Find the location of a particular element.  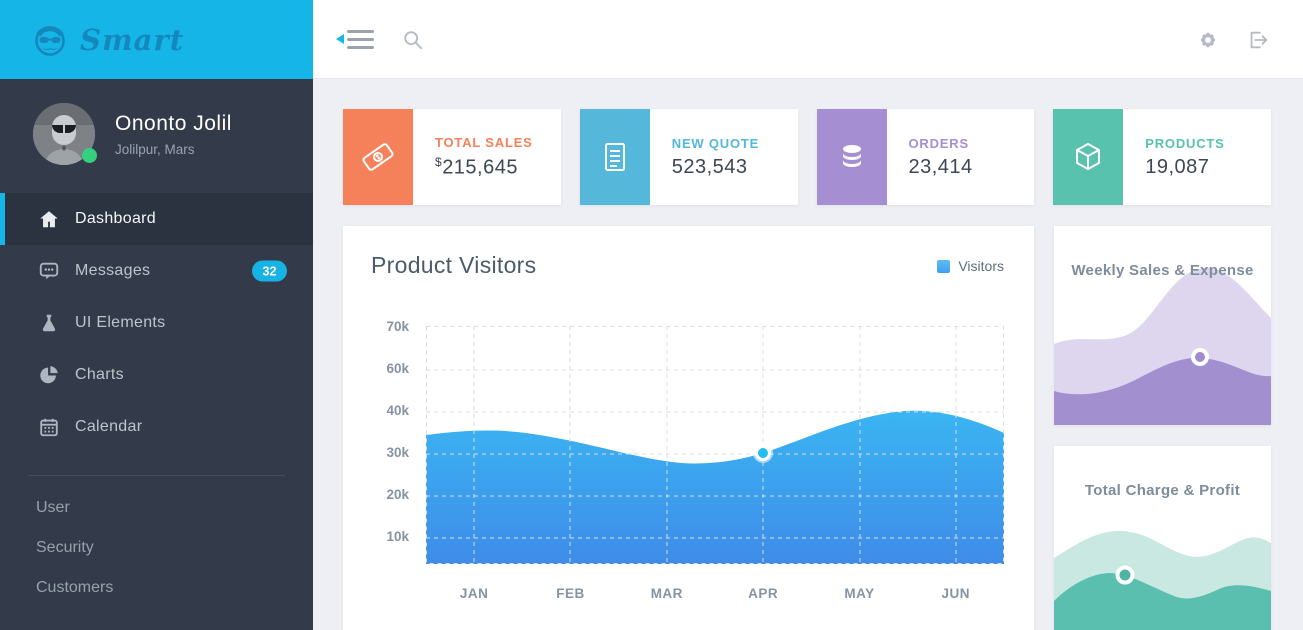

chart-legend: Visitors is located at coordinates (970, 266).